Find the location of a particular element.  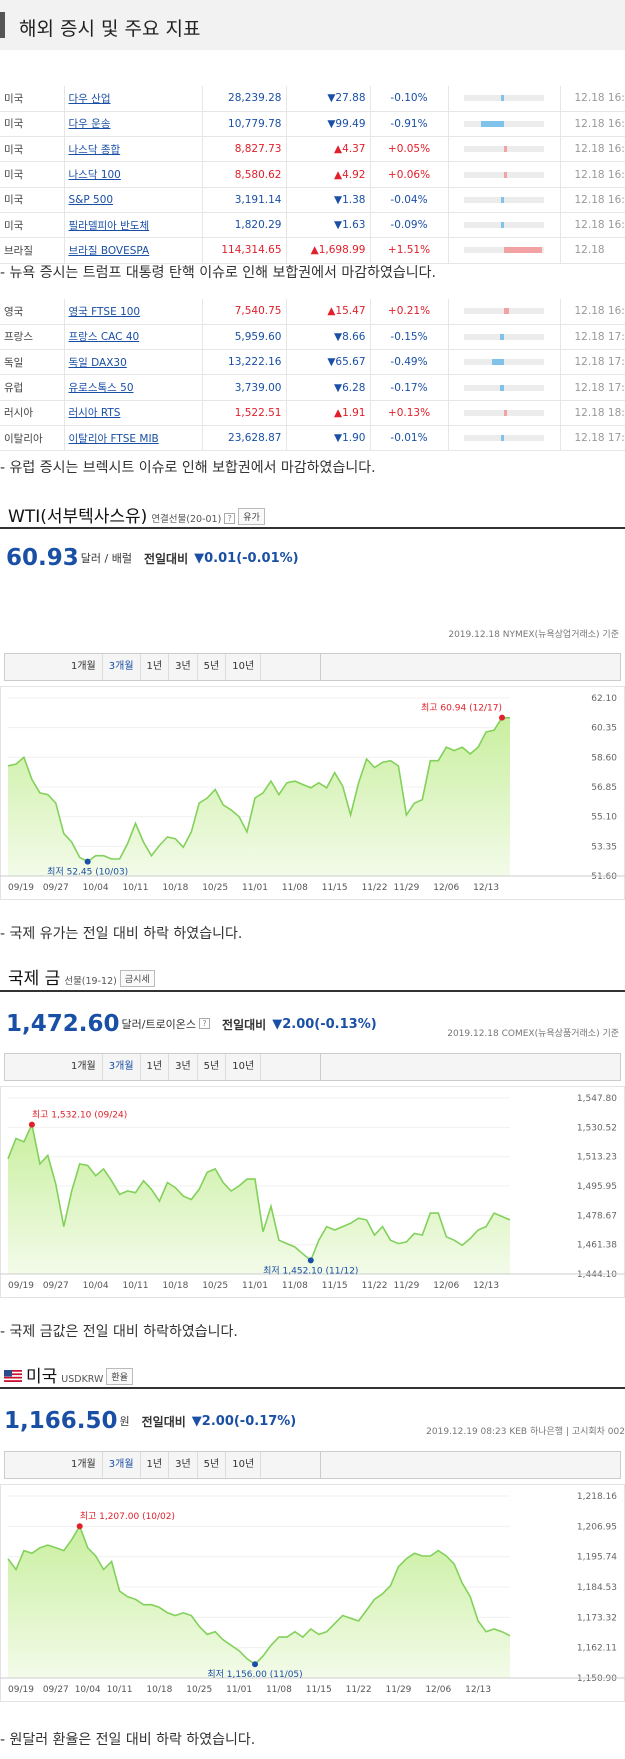

gold-title-row: 국제 금 선물(19-12) 금시세 is located at coordinates (81, 976).